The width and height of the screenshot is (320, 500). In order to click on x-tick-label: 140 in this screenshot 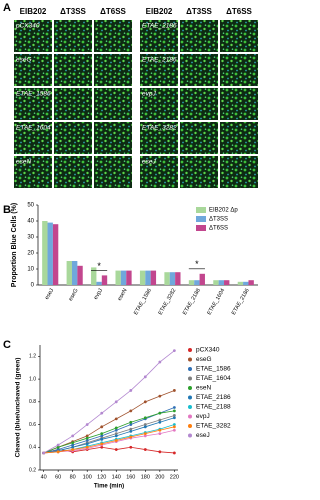, I will do `click(116, 477)`.